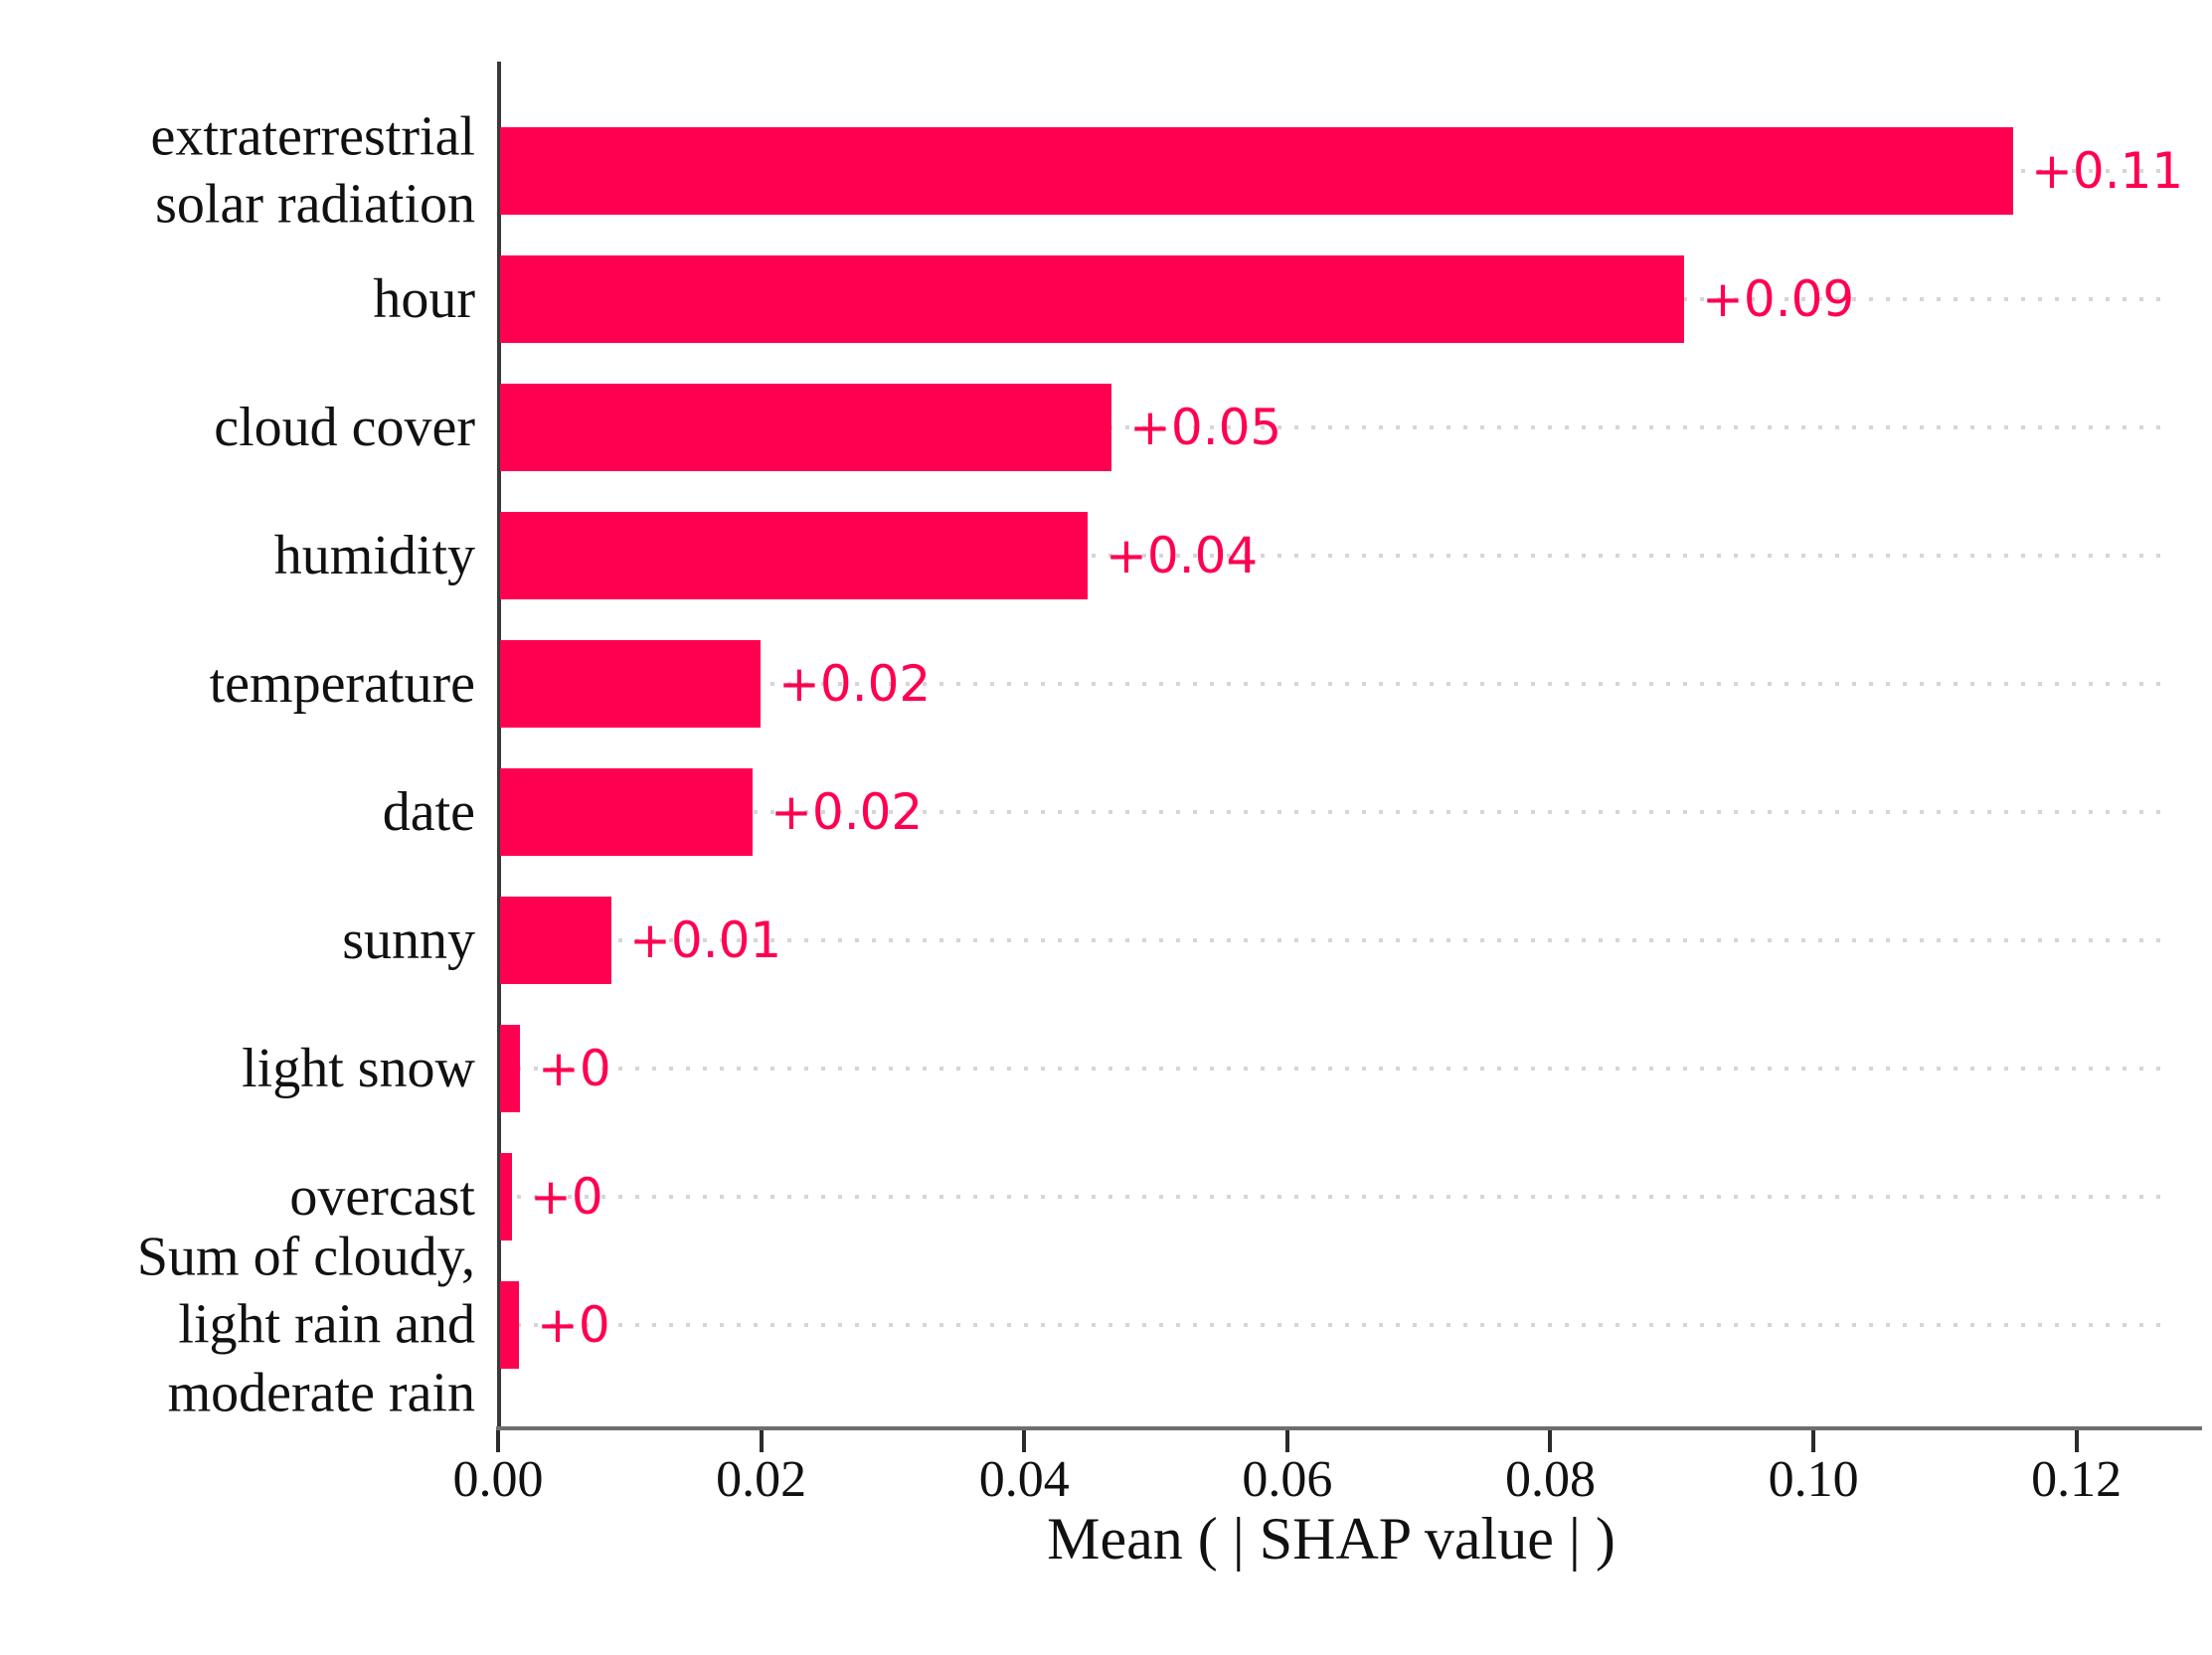  I want to click on x-axis-title: Mean ( | SHAP value | ), so click(1331, 1539).